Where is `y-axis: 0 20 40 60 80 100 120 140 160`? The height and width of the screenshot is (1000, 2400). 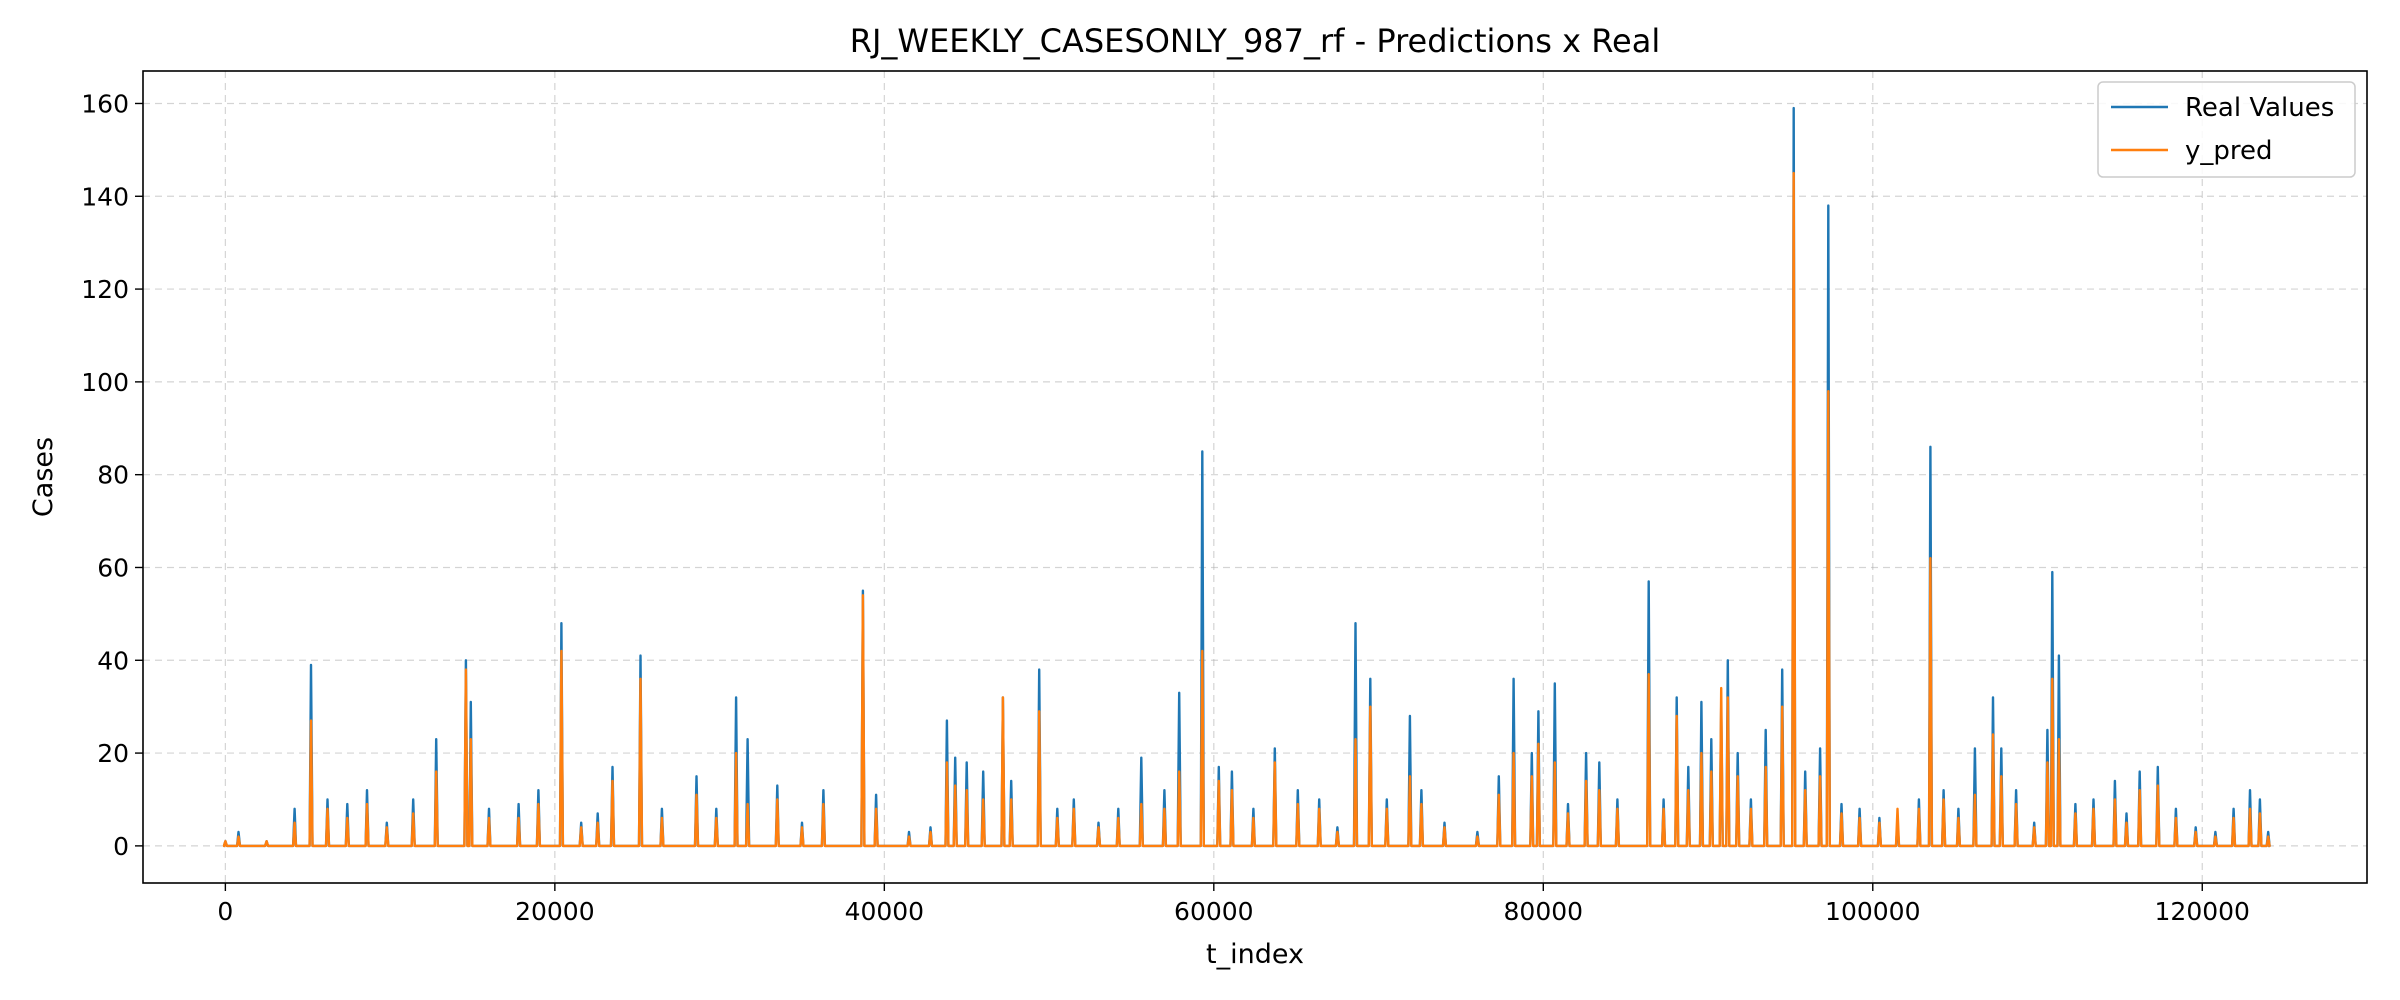
y-axis: 0 20 40 60 80 100 120 140 160 is located at coordinates (112, 475).